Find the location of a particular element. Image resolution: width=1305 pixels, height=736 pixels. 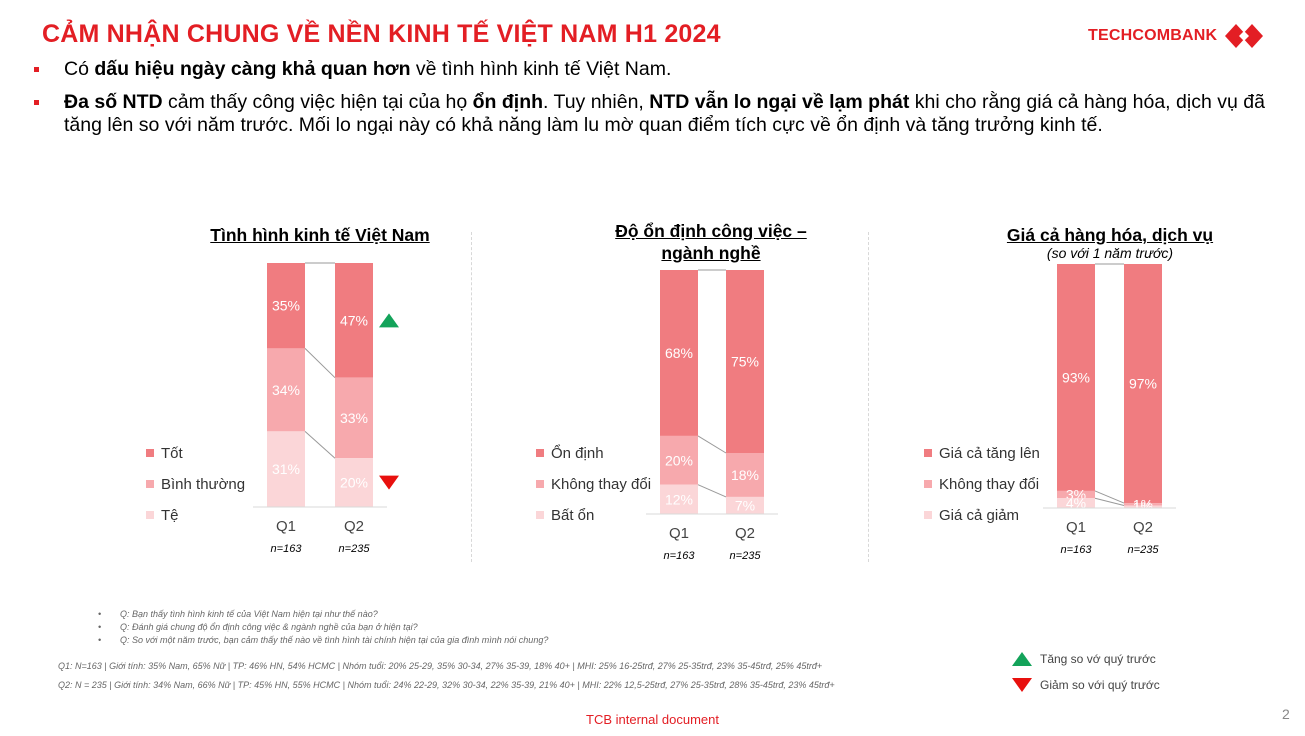

data-label: 7% is located at coordinates (745, 505).